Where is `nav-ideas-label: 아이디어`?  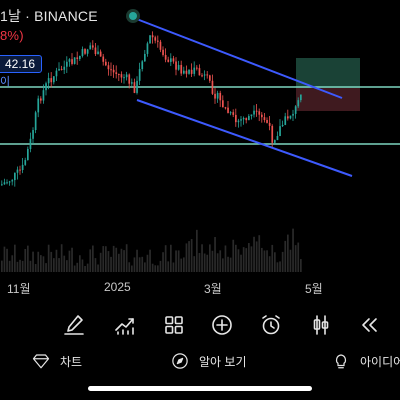
nav-ideas-label: 아이디어 is located at coordinates (380, 361).